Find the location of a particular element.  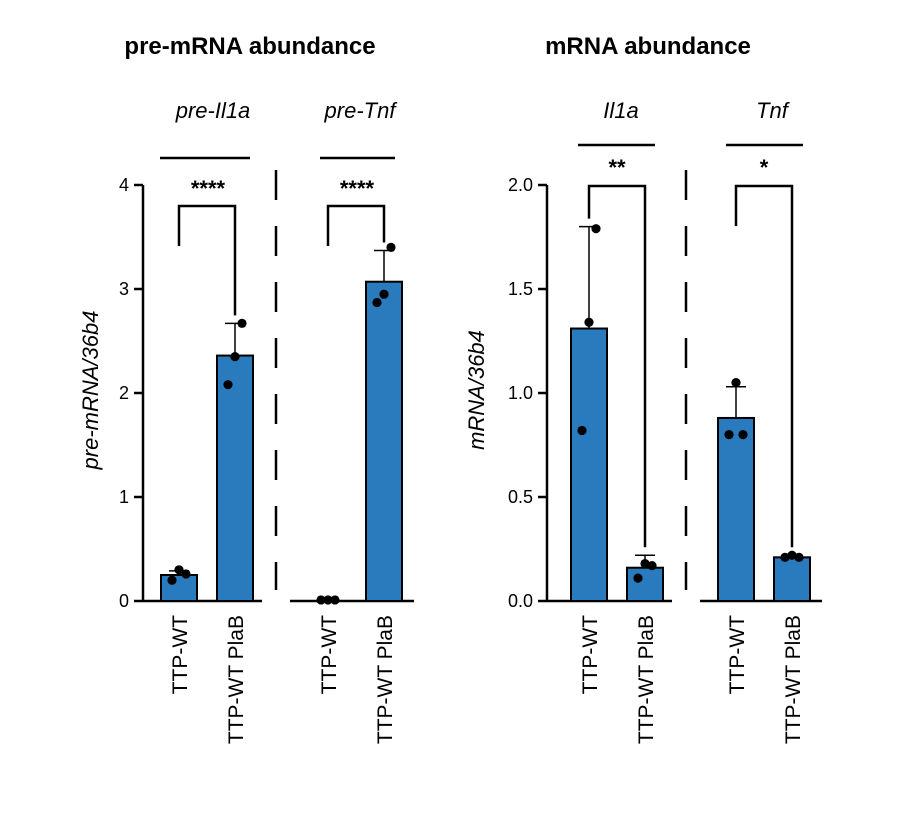

panel-1-title: pre-mRNA abundance is located at coordinates (249, 46).